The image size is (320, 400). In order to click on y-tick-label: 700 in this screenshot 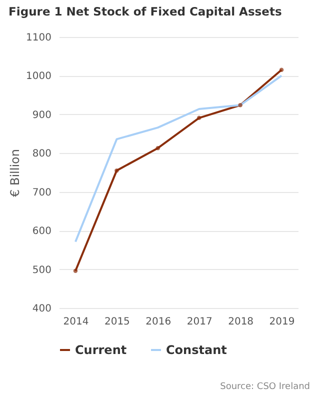, I will do `click(42, 192)`.